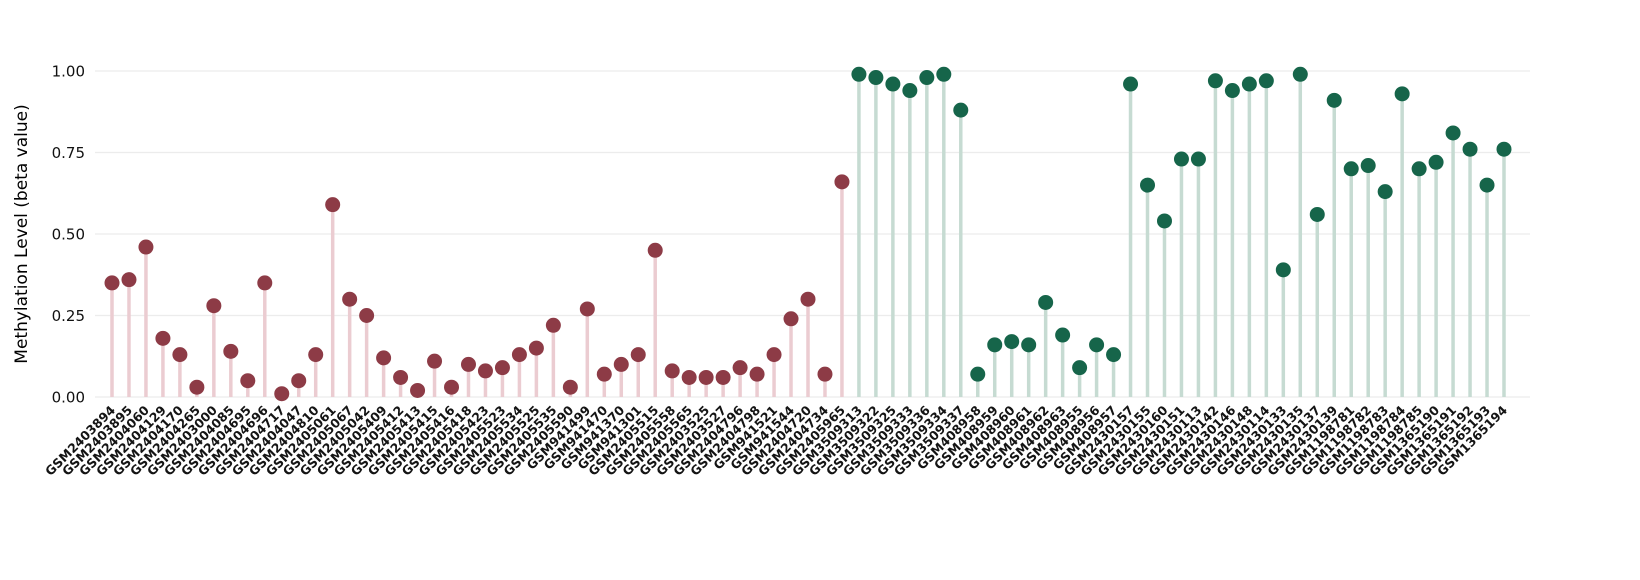 This screenshot has height=580, width=1640. What do you see at coordinates (68, 71) in the screenshot?
I see `y-tick-label: 1.00` at bounding box center [68, 71].